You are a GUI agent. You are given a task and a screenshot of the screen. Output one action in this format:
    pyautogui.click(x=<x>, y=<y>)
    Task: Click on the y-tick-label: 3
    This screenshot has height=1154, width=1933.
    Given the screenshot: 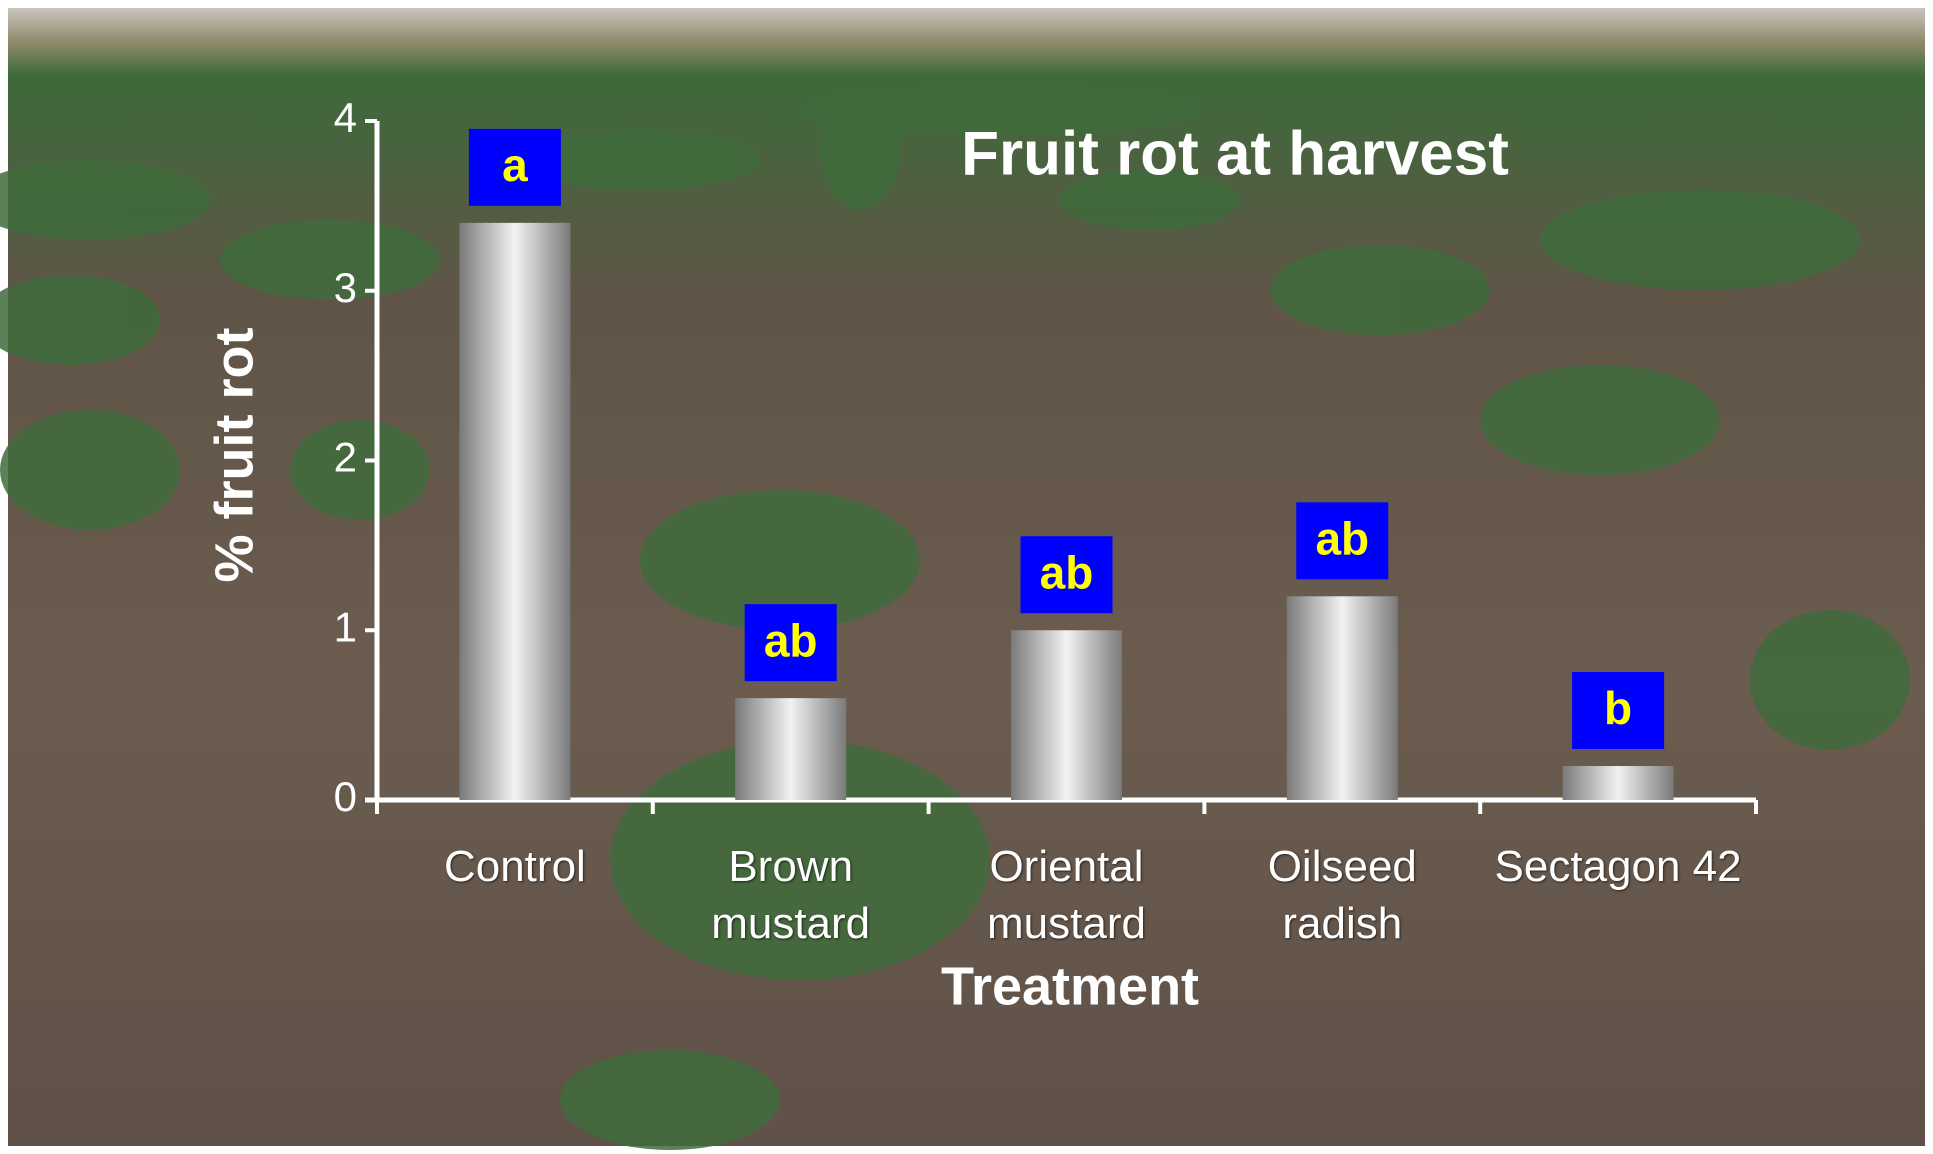 What is the action you would take?
    pyautogui.click(x=345, y=287)
    